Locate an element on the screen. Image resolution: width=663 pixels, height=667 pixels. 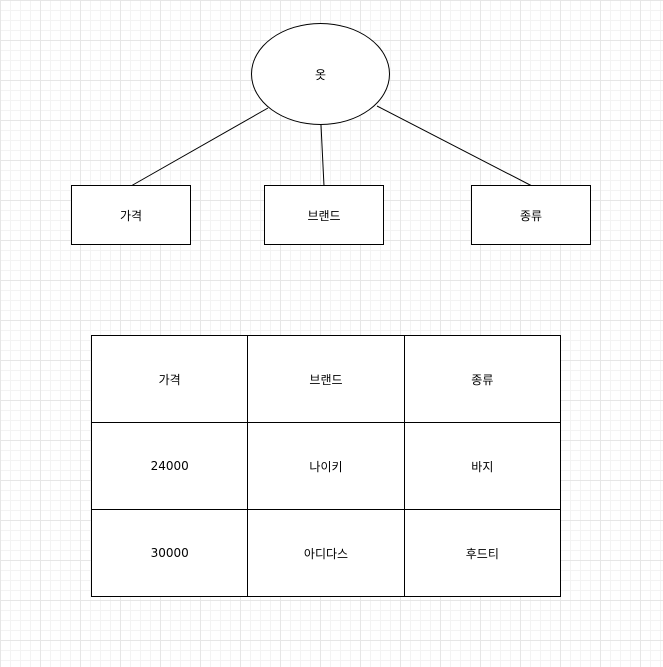
table-cell: 24000 is located at coordinates (169, 466).